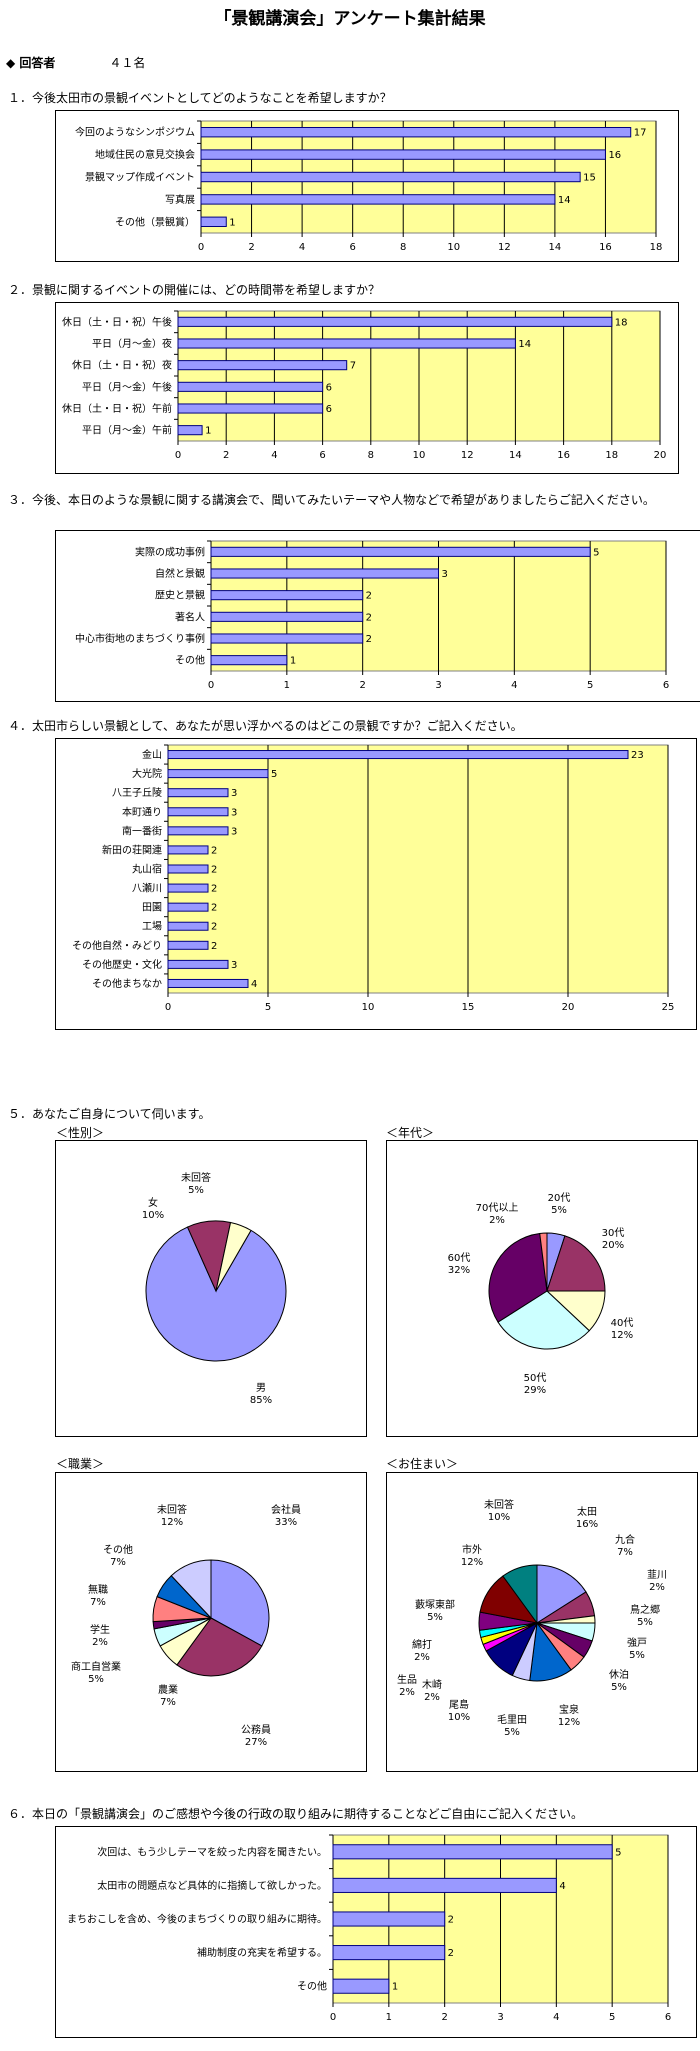 The height and width of the screenshot is (2051, 700). What do you see at coordinates (127, 63) in the screenshot?
I see `respondents-value: ４１名` at bounding box center [127, 63].